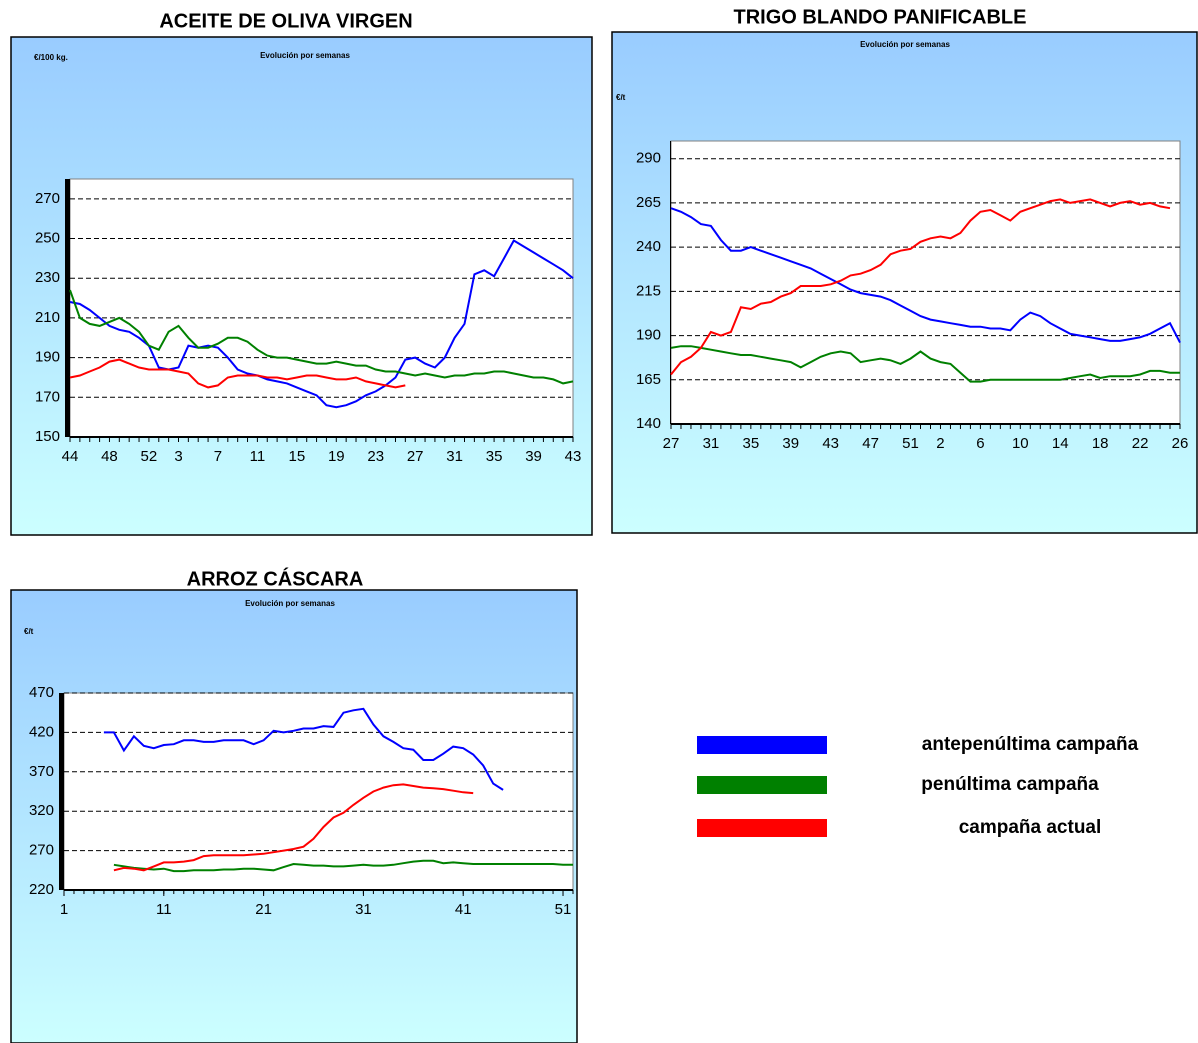 The width and height of the screenshot is (1198, 1043). I want to click on y-tick-label: 150, so click(47, 436).